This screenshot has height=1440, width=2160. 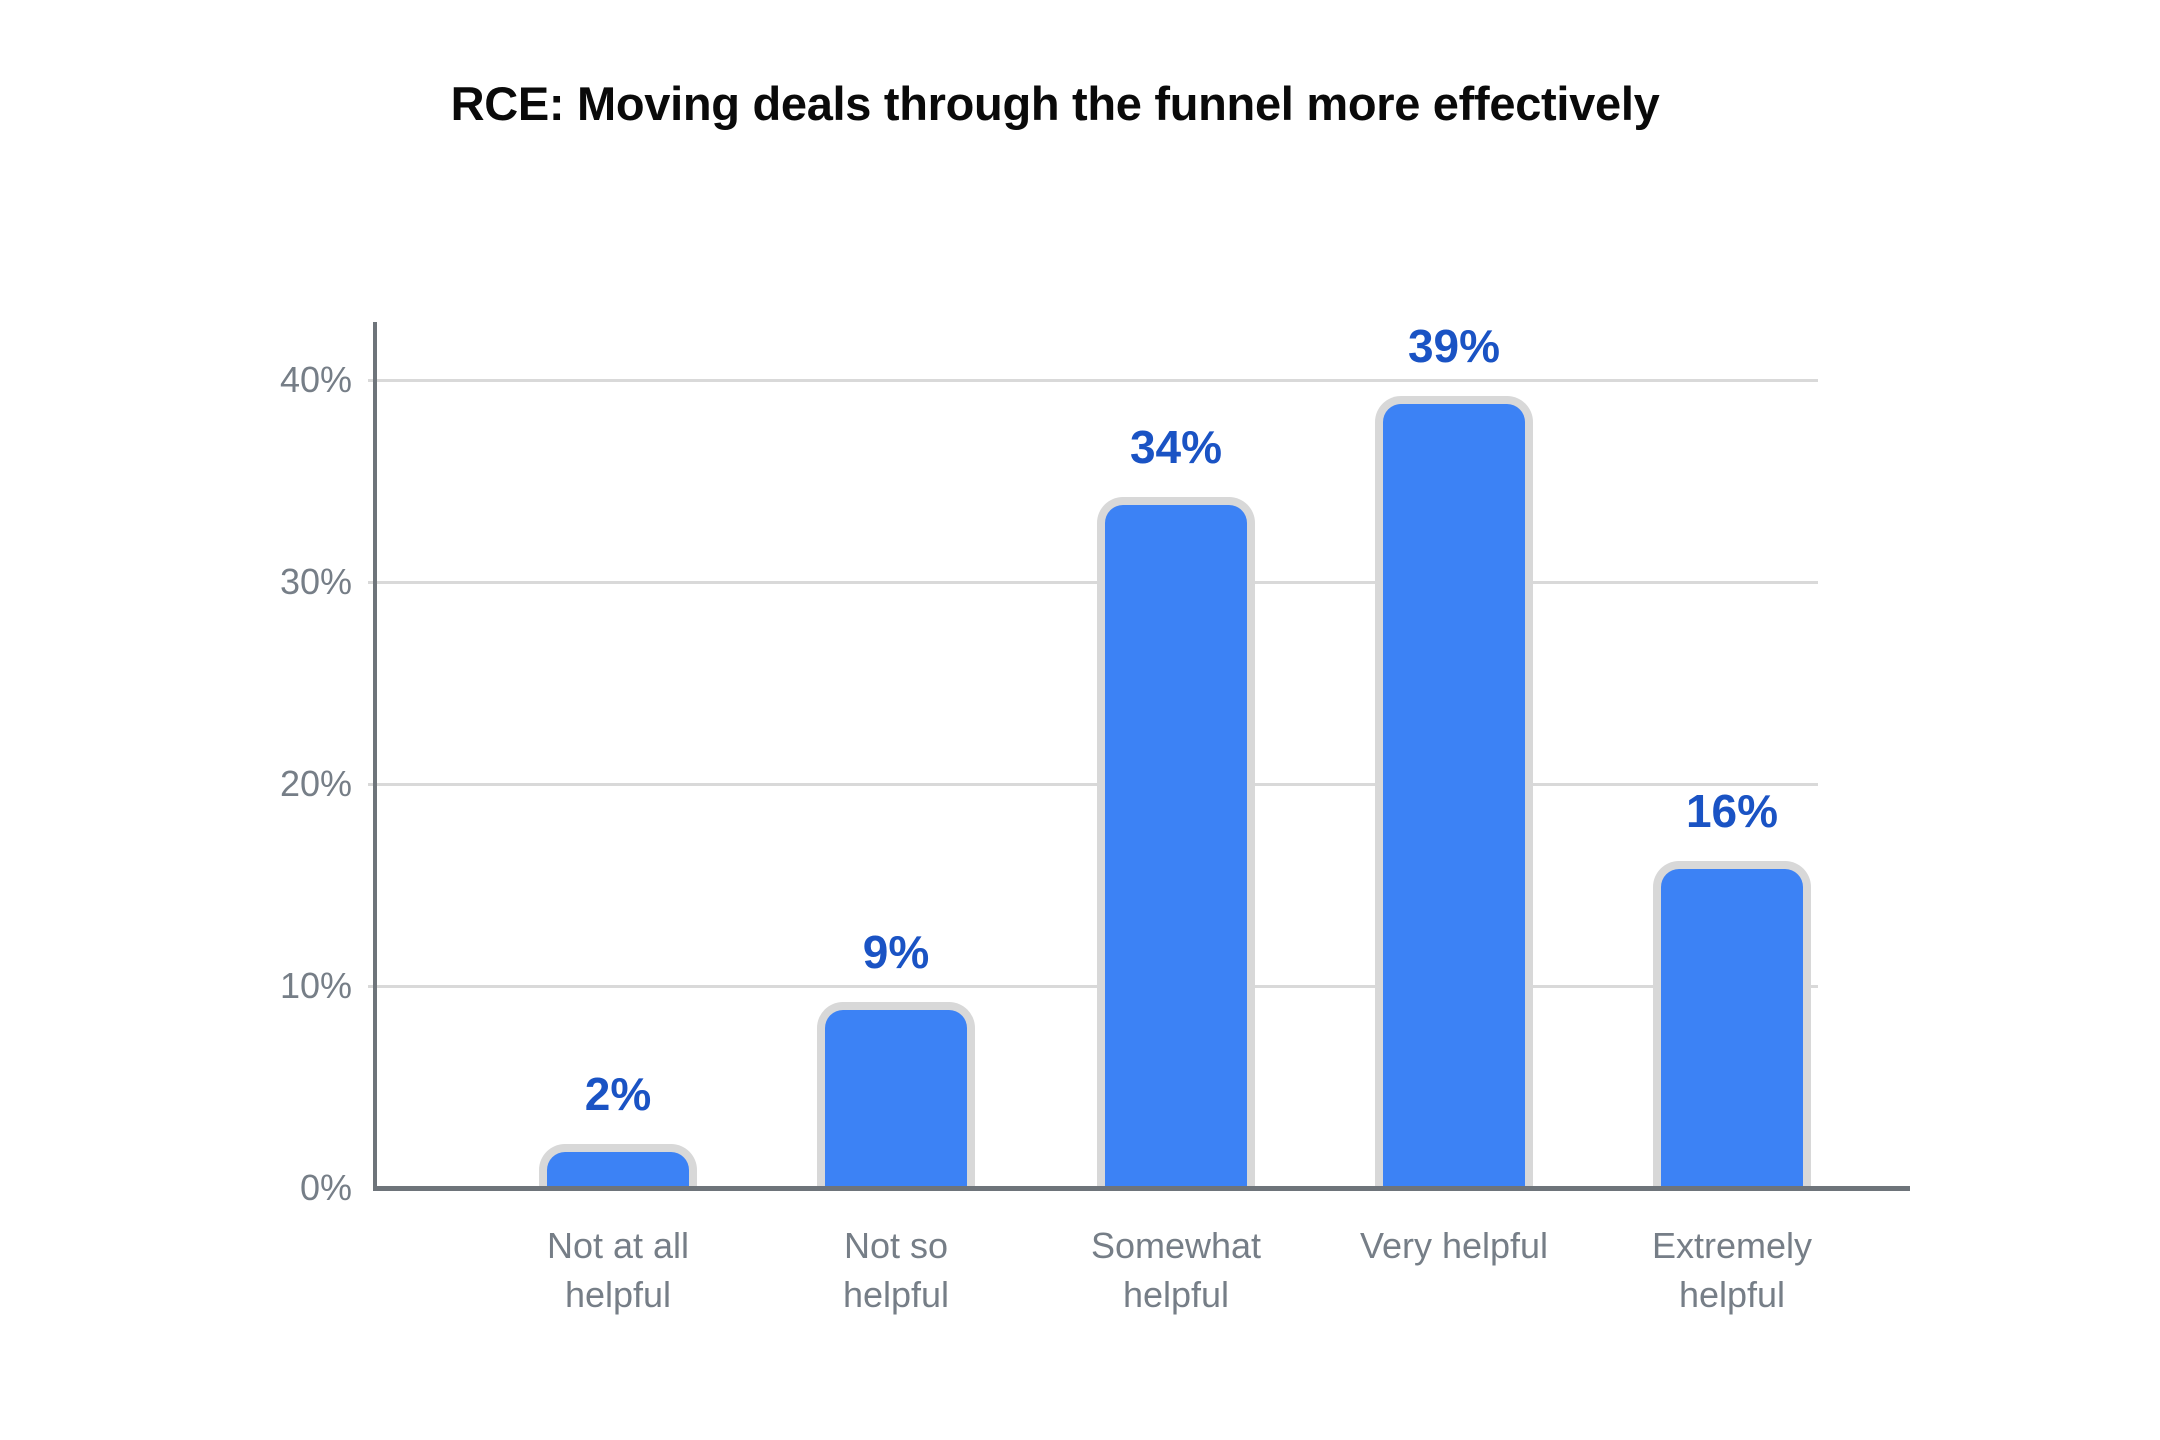 What do you see at coordinates (315, 783) in the screenshot?
I see `y-axis-tick-label: 20%` at bounding box center [315, 783].